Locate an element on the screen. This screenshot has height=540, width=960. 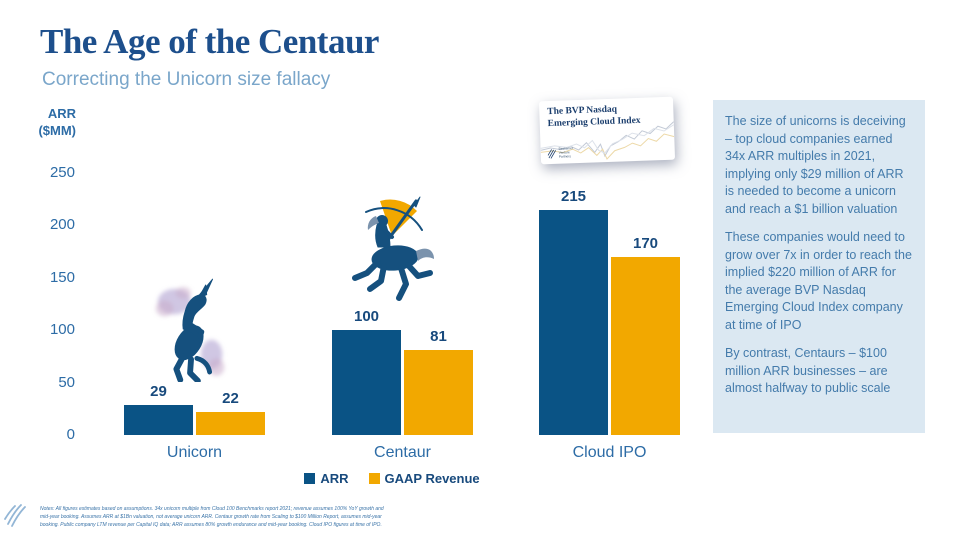
legend-swatch-gaap-revenue is located at coordinates (374, 478).